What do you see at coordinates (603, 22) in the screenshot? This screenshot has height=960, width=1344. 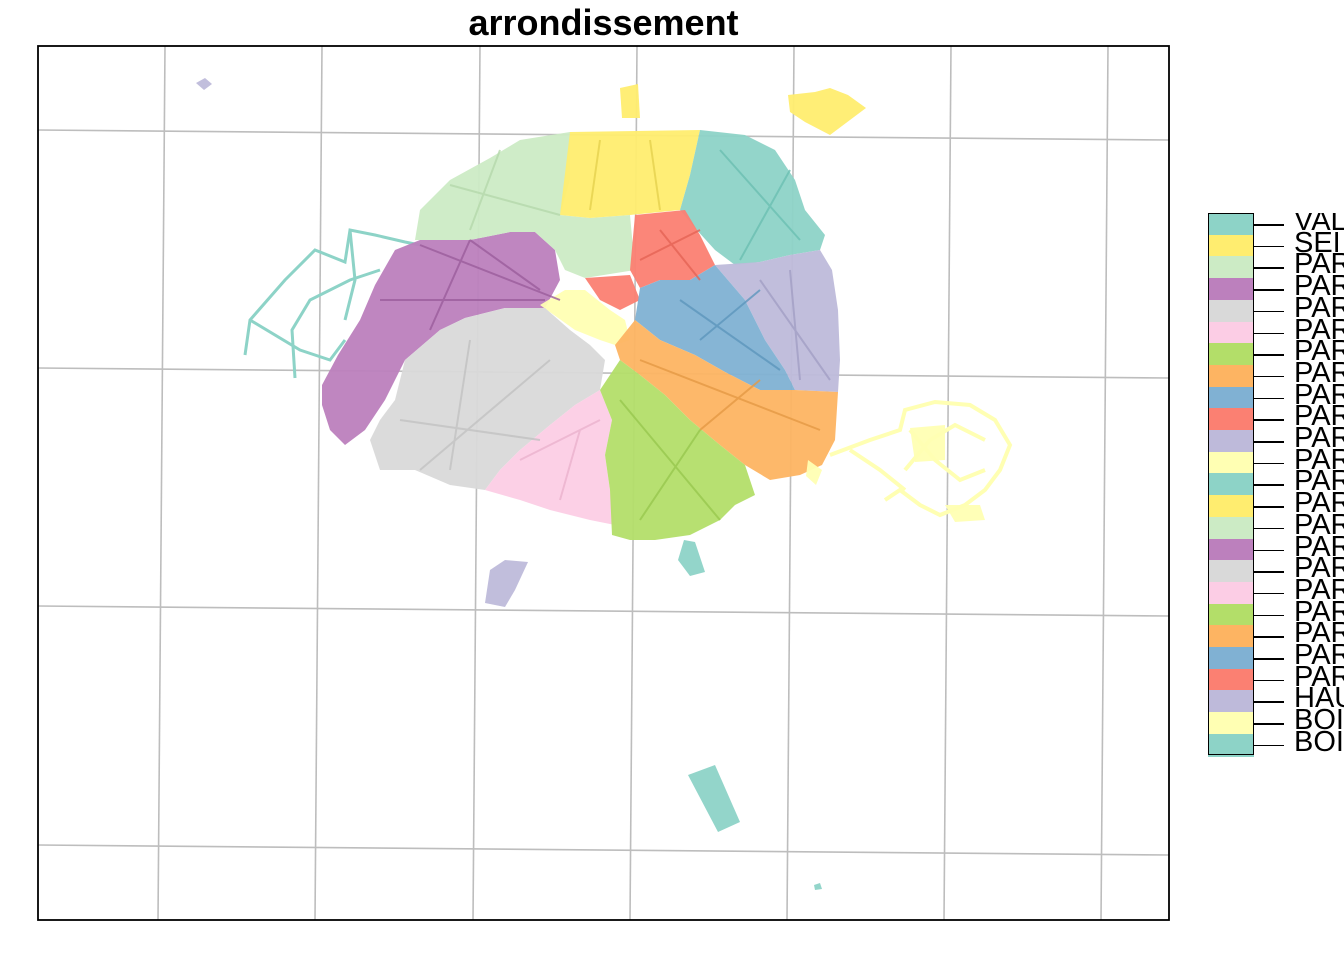 I see `map-title: arrondissement` at bounding box center [603, 22].